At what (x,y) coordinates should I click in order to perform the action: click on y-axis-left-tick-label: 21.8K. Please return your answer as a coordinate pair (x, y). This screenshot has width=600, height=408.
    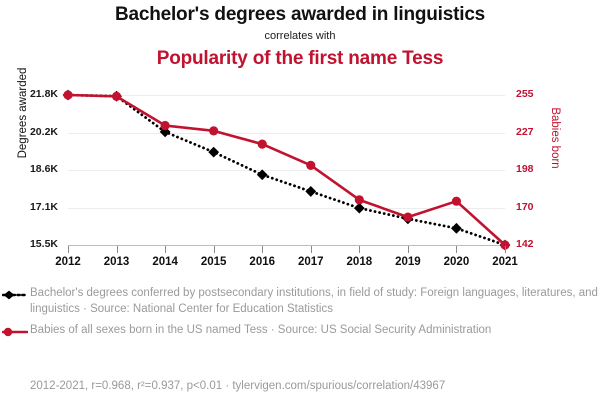
    Looking at the image, I should click on (43, 94).